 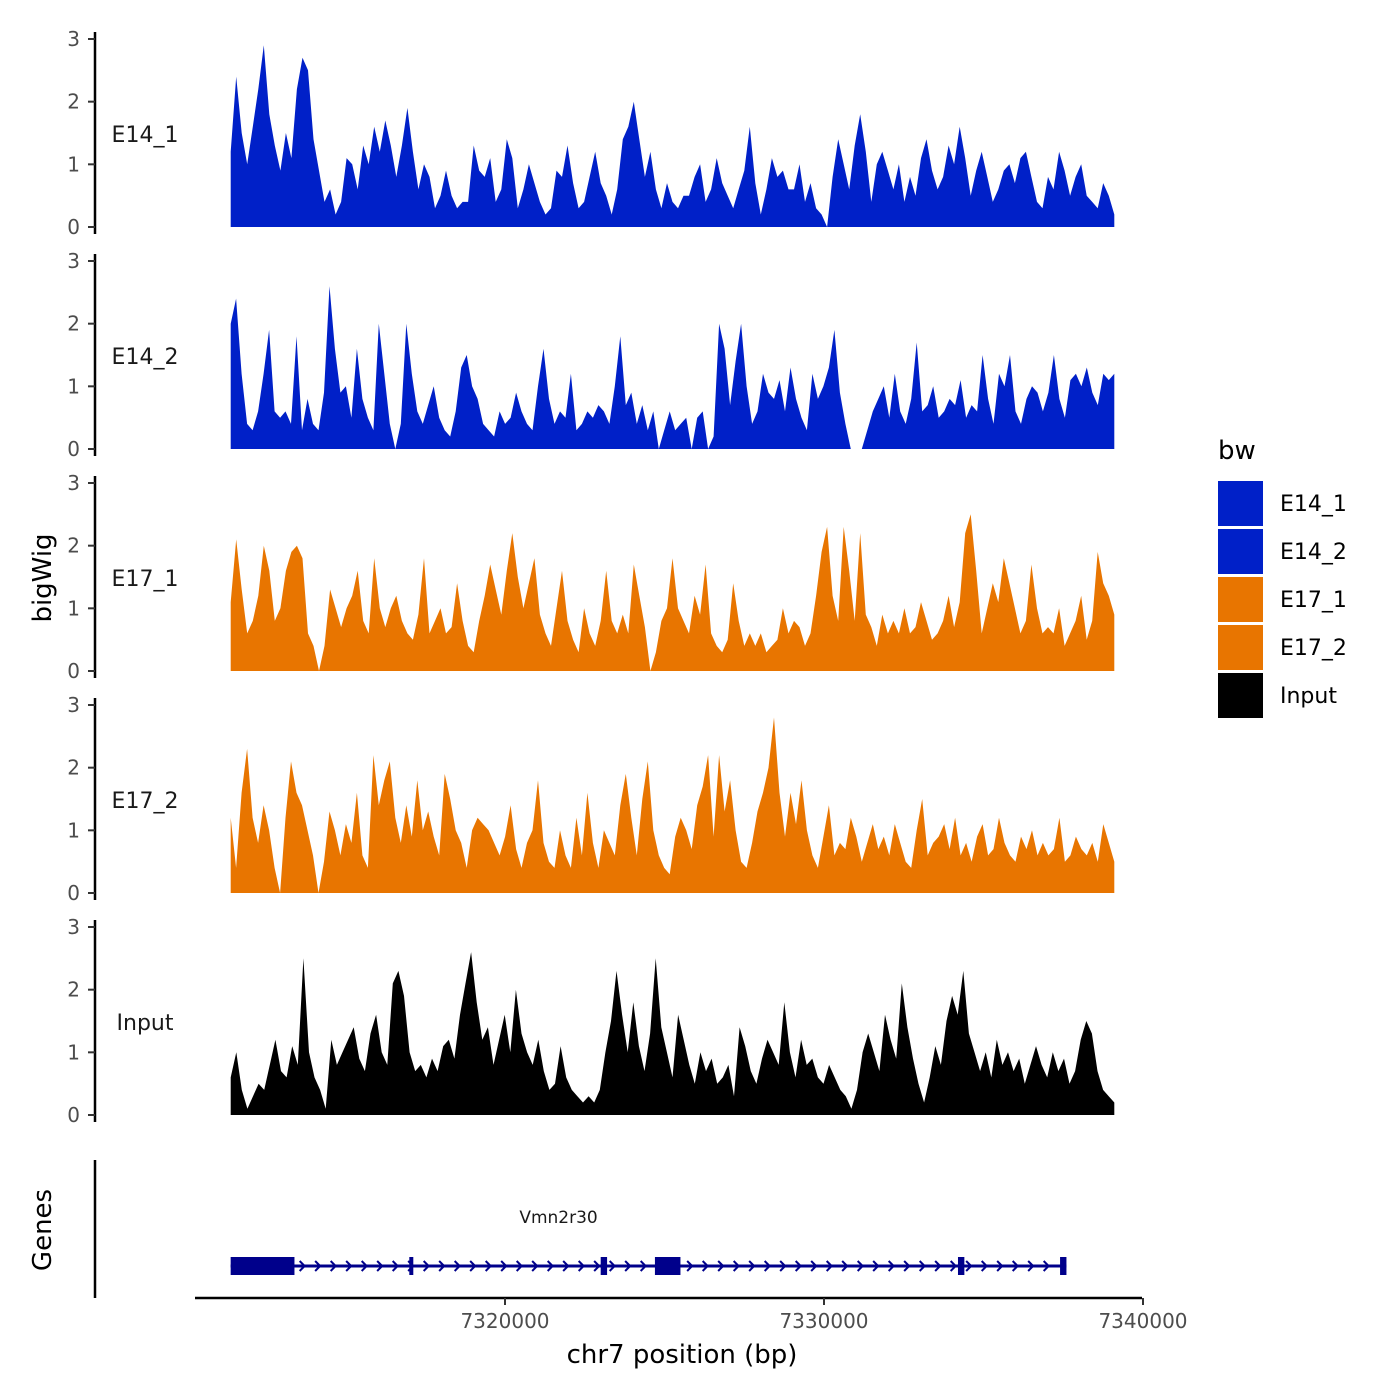 What do you see at coordinates (1313, 600) in the screenshot?
I see `legend-label: E17_1` at bounding box center [1313, 600].